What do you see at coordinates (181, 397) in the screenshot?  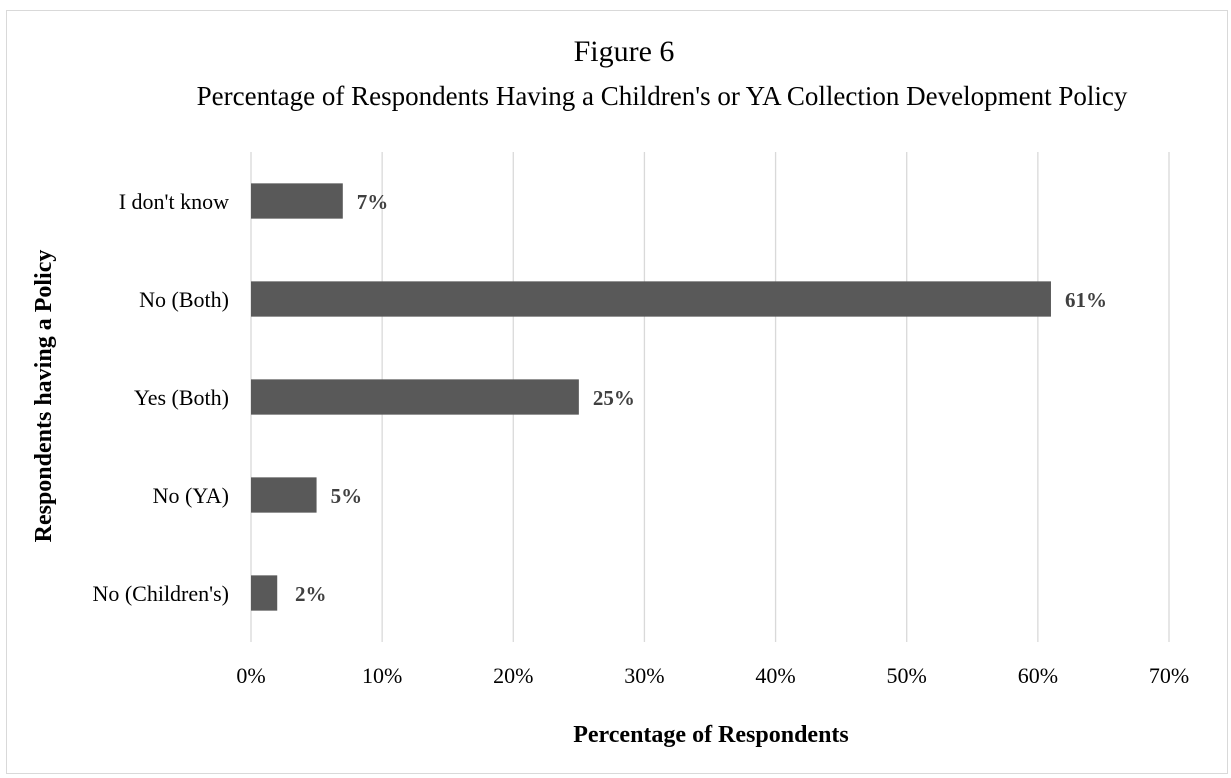 I see `category-label: Yes (Both)` at bounding box center [181, 397].